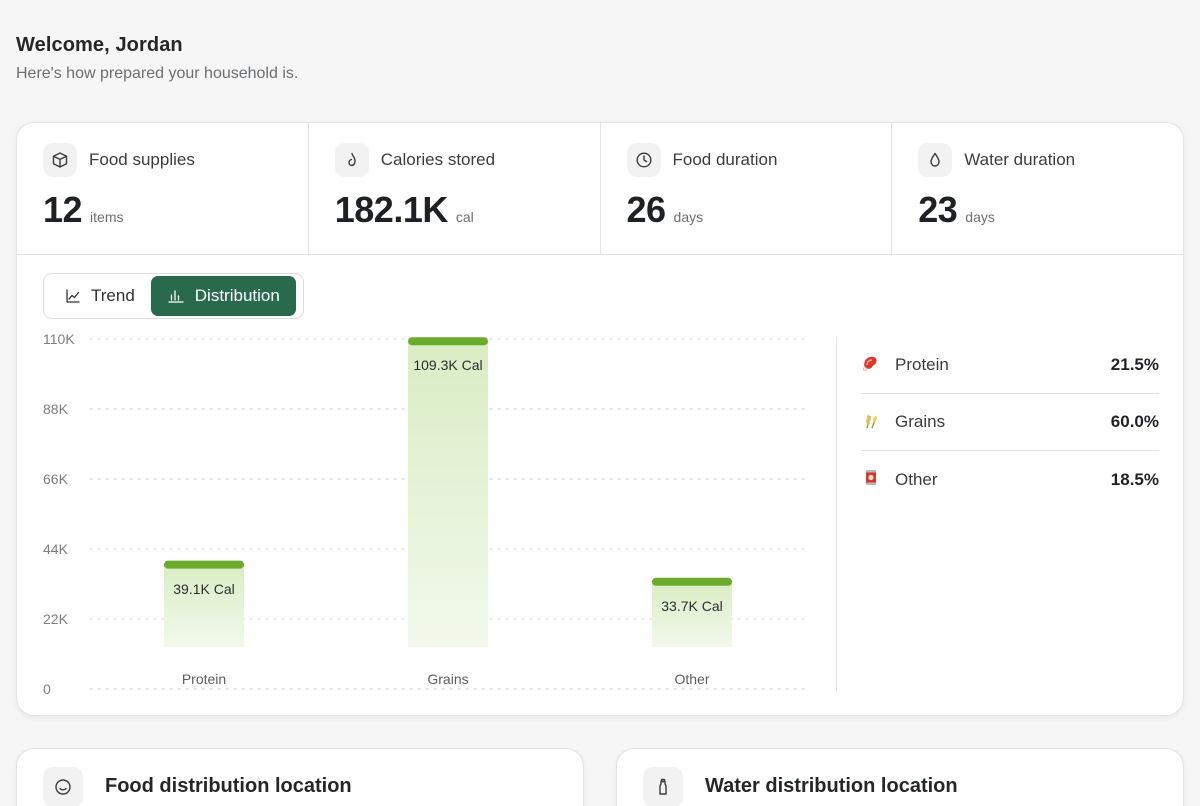 This screenshot has height=806, width=1200. I want to click on stat-label: Calories stored, so click(438, 159).